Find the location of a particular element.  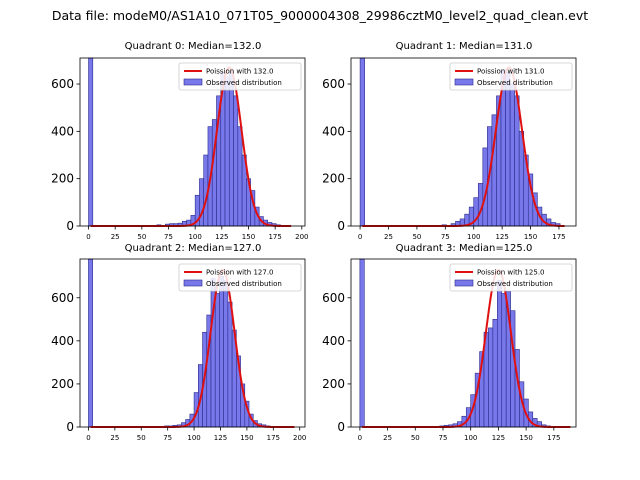

x-tick-label: 200 is located at coordinates (301, 237).